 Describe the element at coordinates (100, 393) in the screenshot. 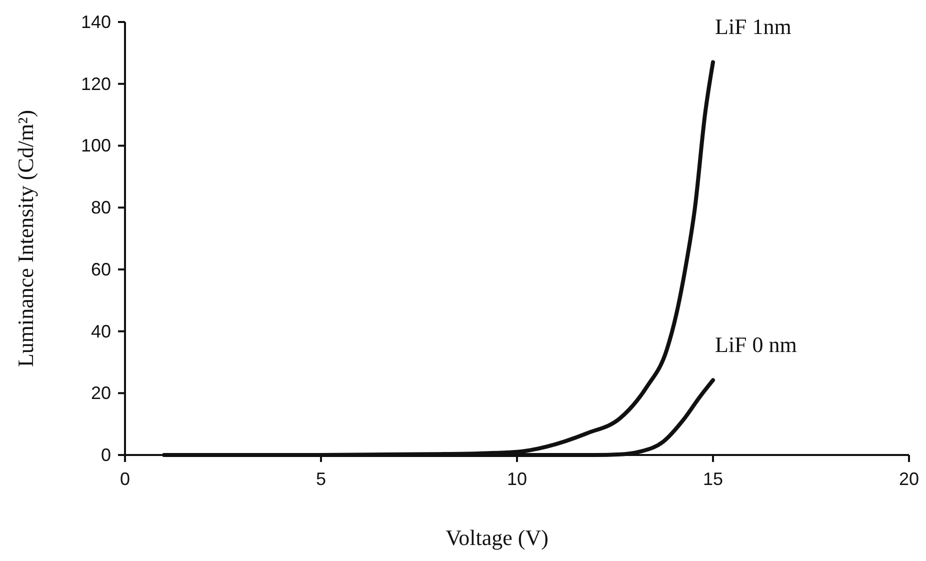

I see `y-tick-label: 20` at that location.